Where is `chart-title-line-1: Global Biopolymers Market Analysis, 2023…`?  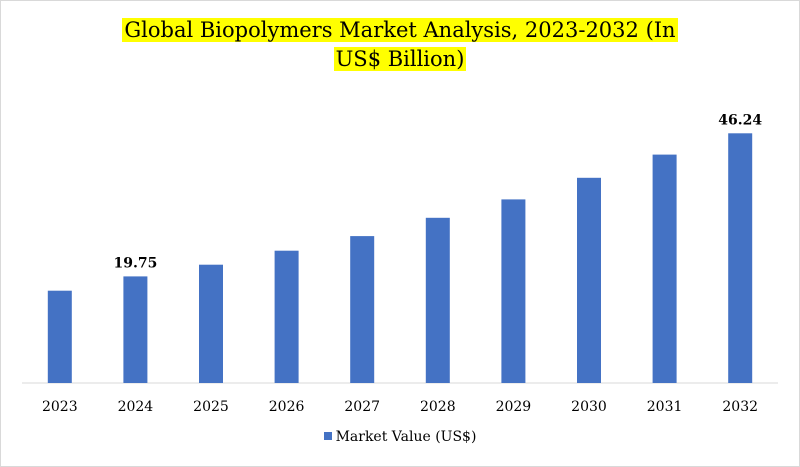 chart-title-line-1: Global Biopolymers Market Analysis, 2023… is located at coordinates (400, 30).